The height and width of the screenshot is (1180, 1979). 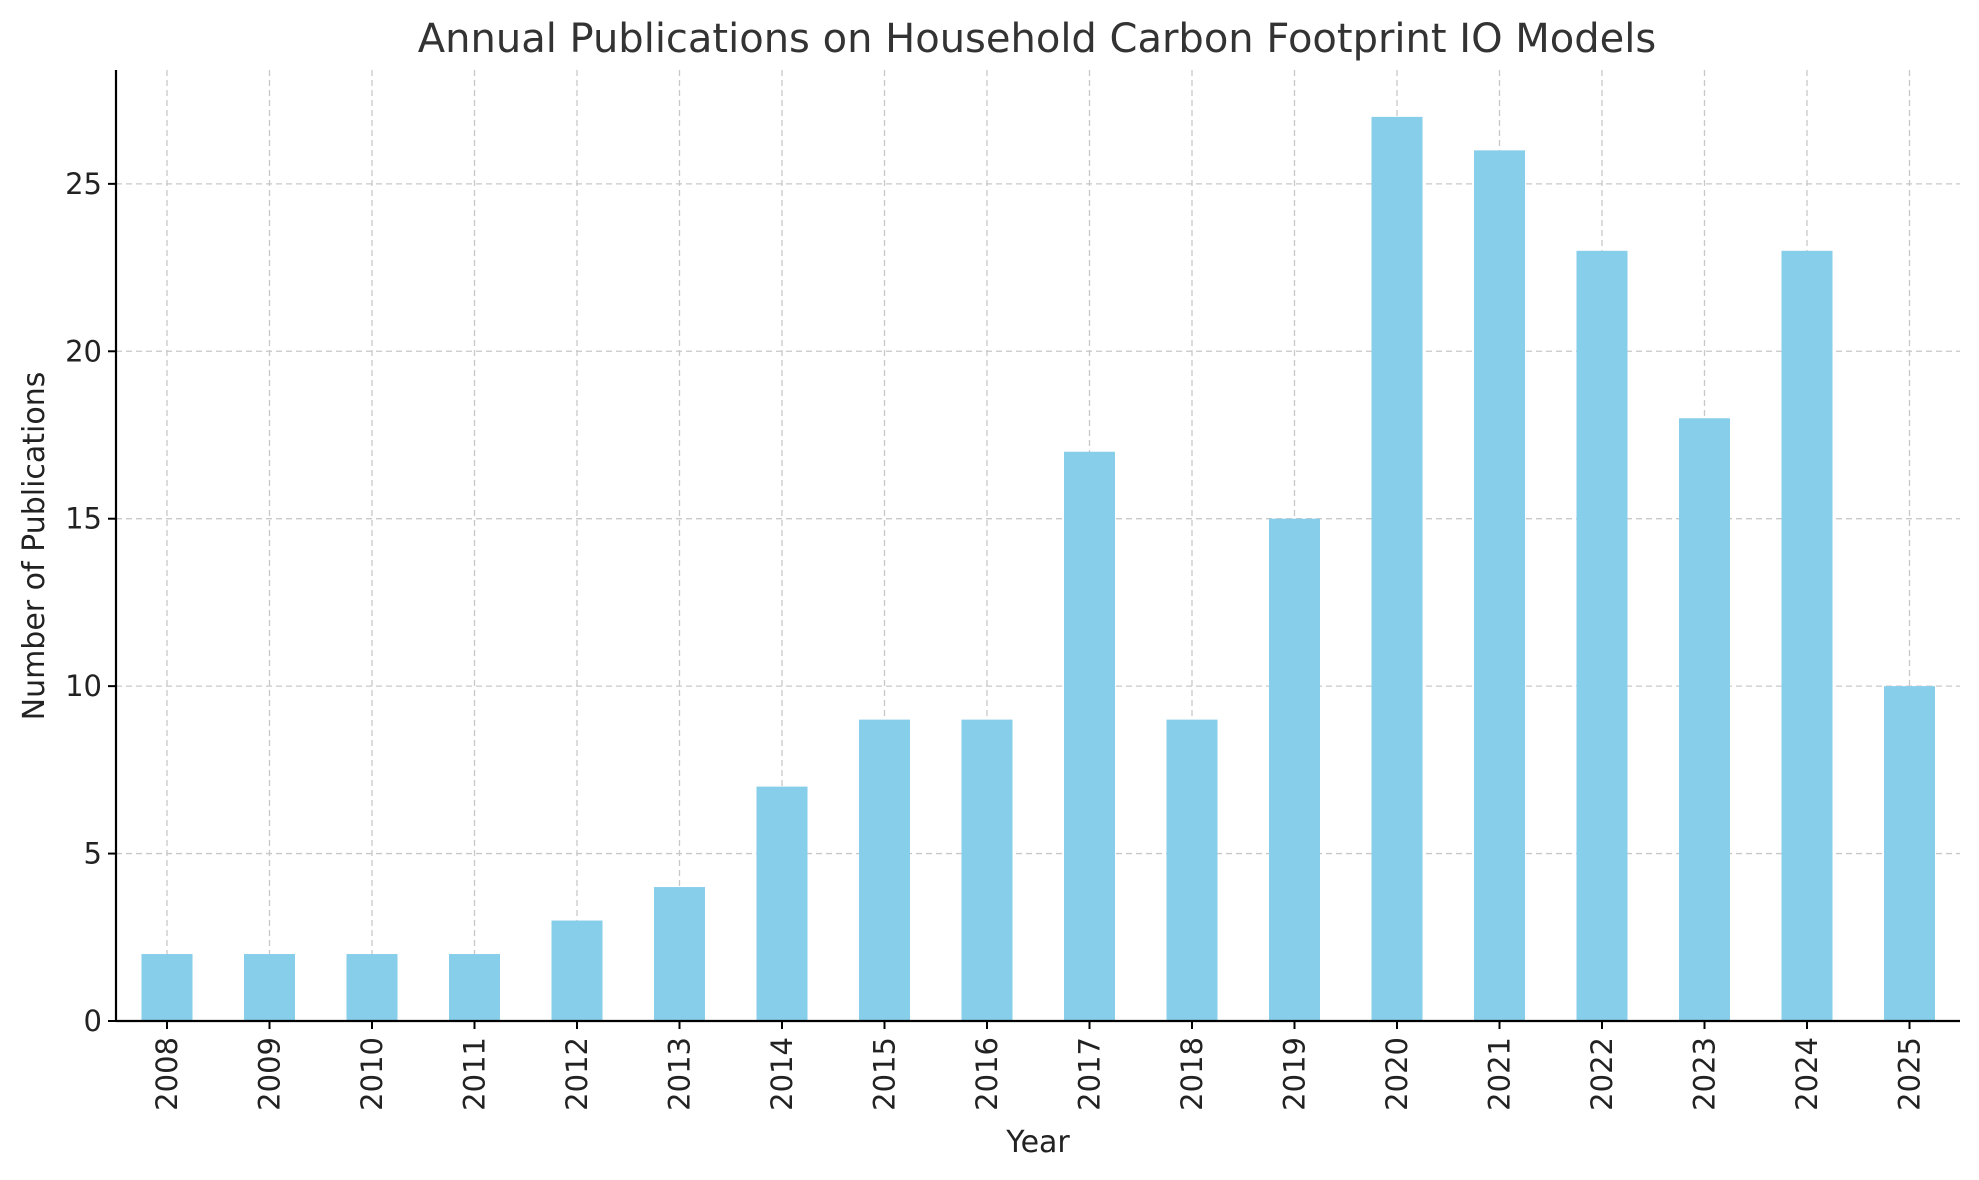 I want to click on x-tick-label: 2012, so click(x=577, y=1074).